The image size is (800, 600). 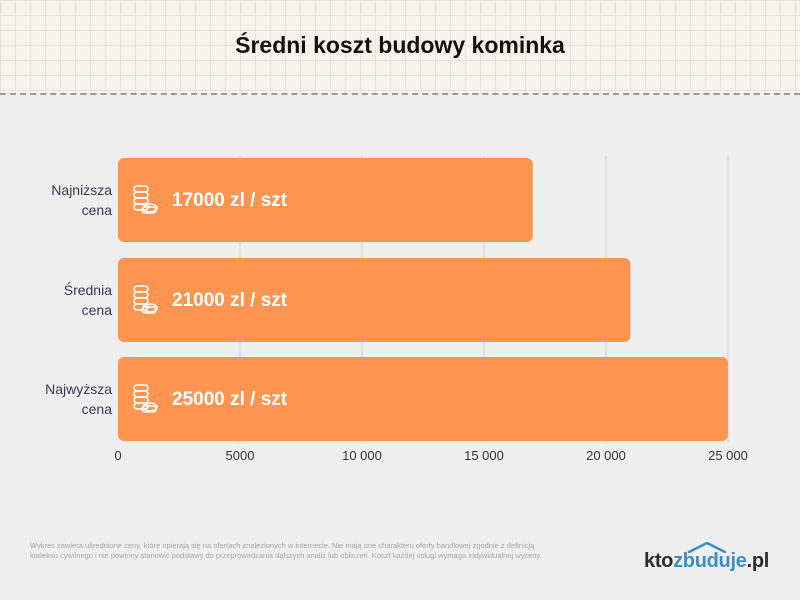 What do you see at coordinates (707, 547) in the screenshot?
I see `logo-roof-icon` at bounding box center [707, 547].